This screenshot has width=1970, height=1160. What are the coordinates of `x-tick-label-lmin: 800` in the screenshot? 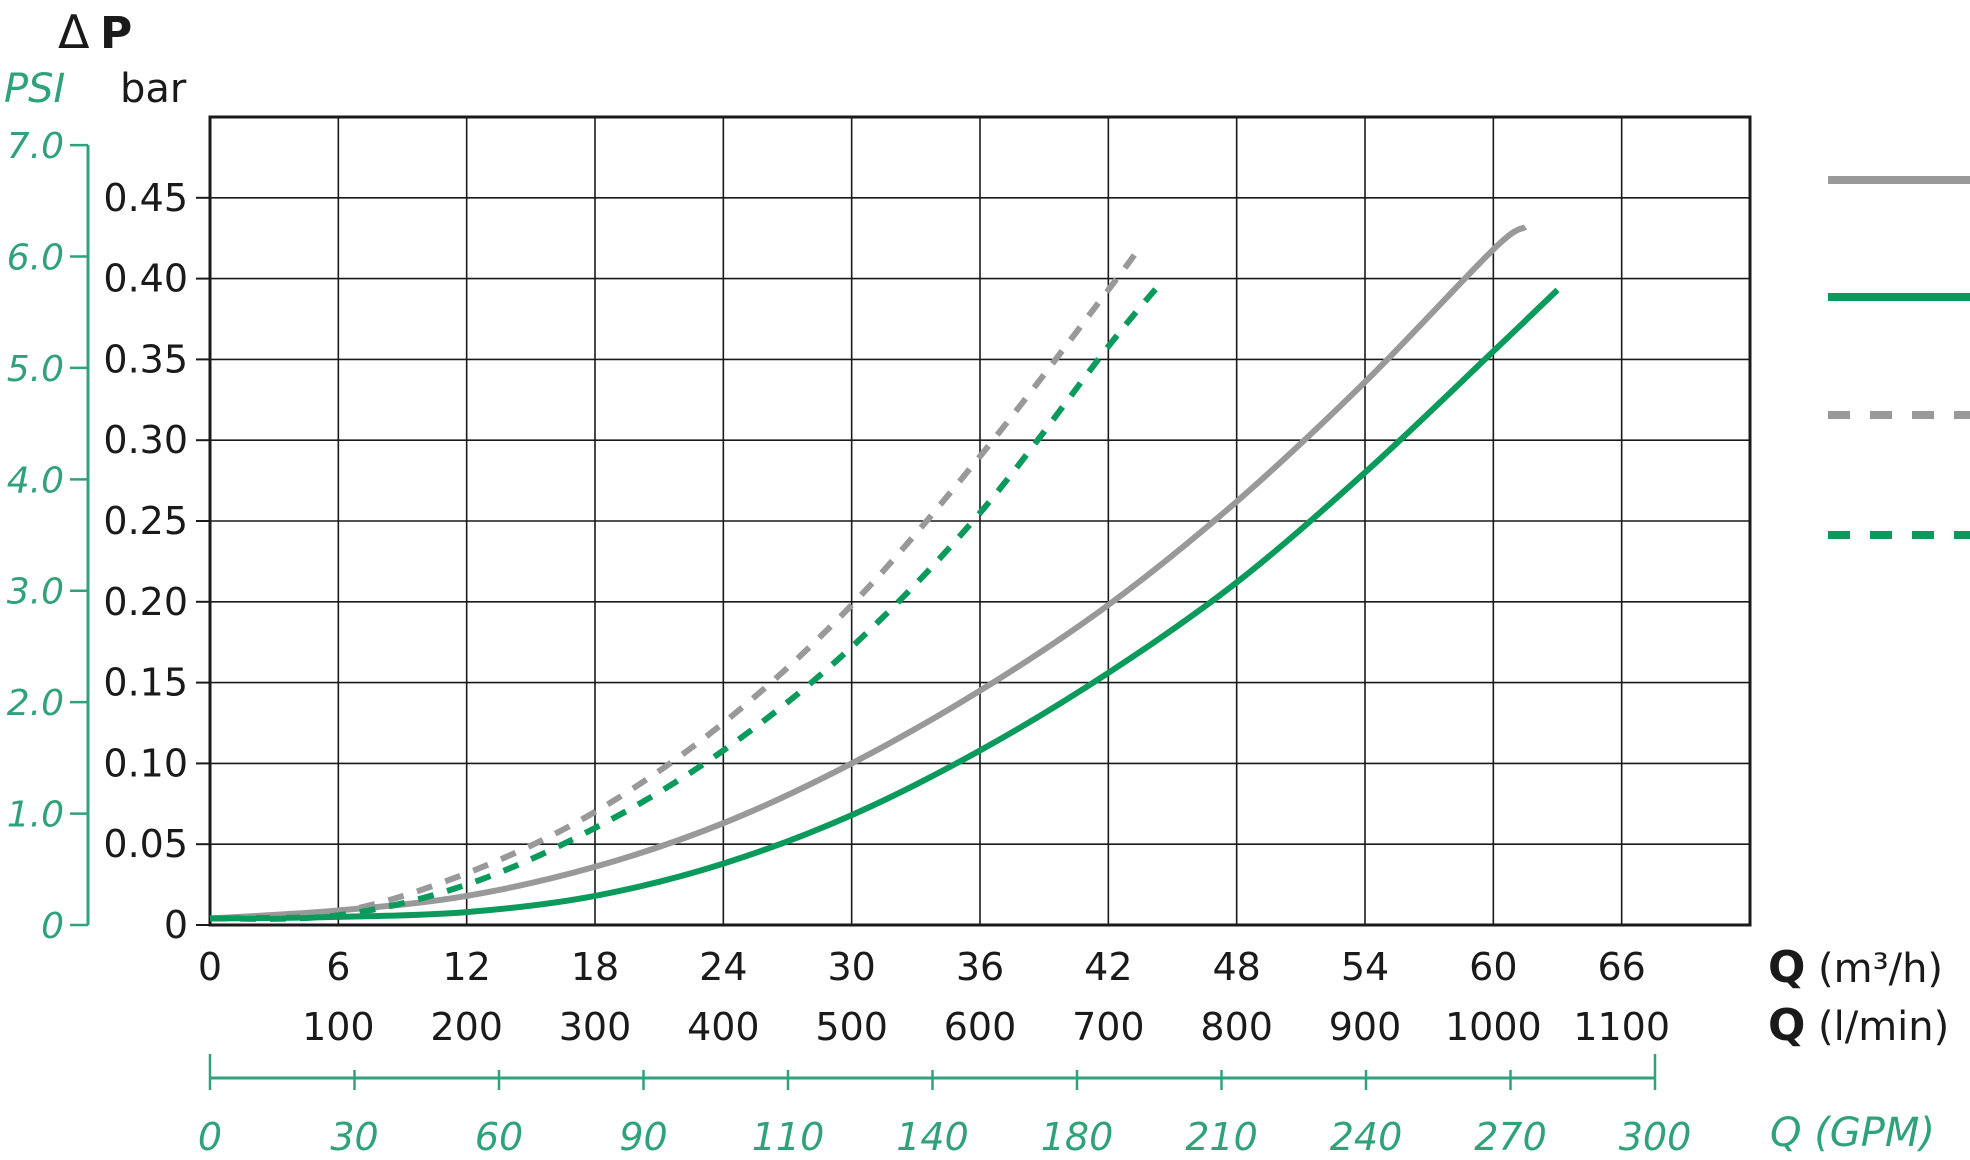 It's located at (1236, 1027).